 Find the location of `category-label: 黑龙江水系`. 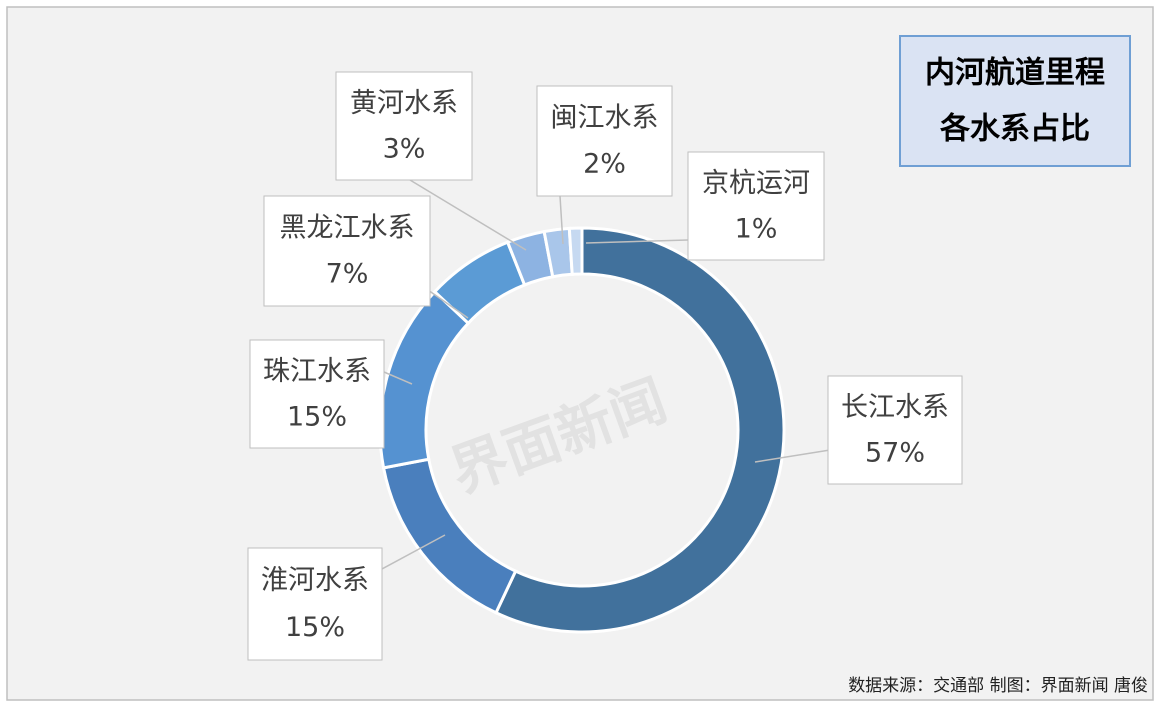

category-label: 黑龙江水系 is located at coordinates (347, 228).